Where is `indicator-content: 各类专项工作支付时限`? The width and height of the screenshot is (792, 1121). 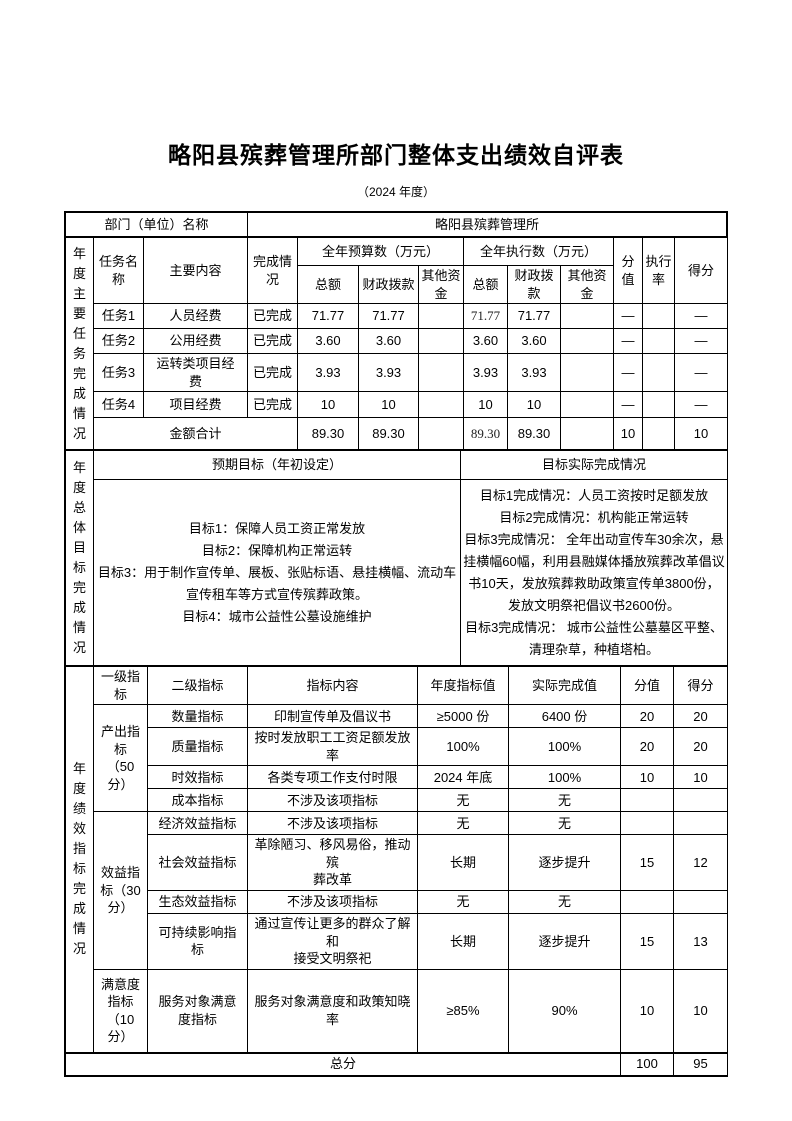
indicator-content: 各类专项工作支付时限 is located at coordinates (332, 777).